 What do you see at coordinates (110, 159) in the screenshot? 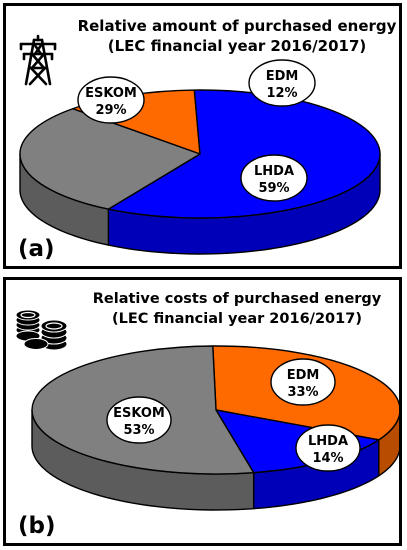
I see `pie-slice-eskom` at bounding box center [110, 159].